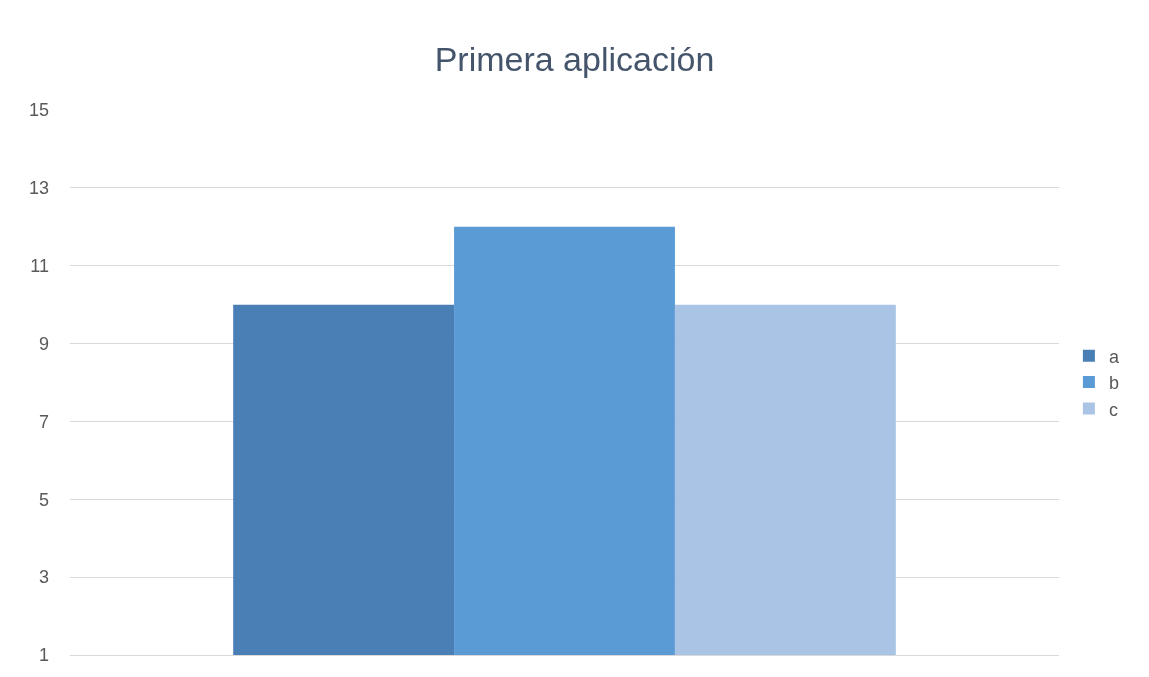 The width and height of the screenshot is (1149, 677). I want to click on y-tick-label: 15, so click(38, 110).